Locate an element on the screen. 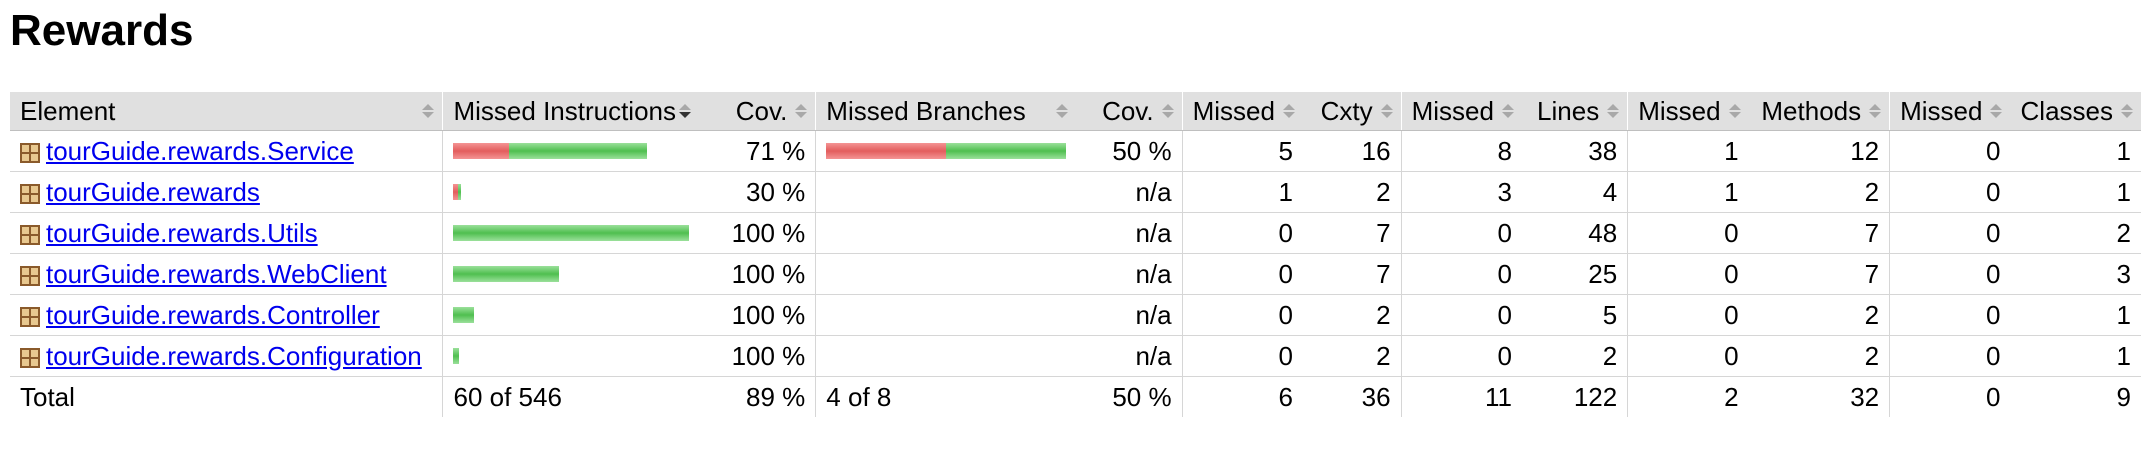  total-missed-methods: 2 is located at coordinates (1688, 396).